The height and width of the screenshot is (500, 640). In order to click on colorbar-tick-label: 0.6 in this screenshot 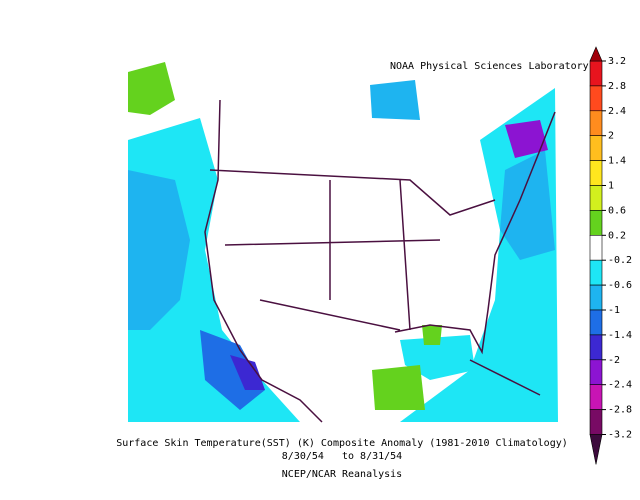, I will do `click(617, 210)`.